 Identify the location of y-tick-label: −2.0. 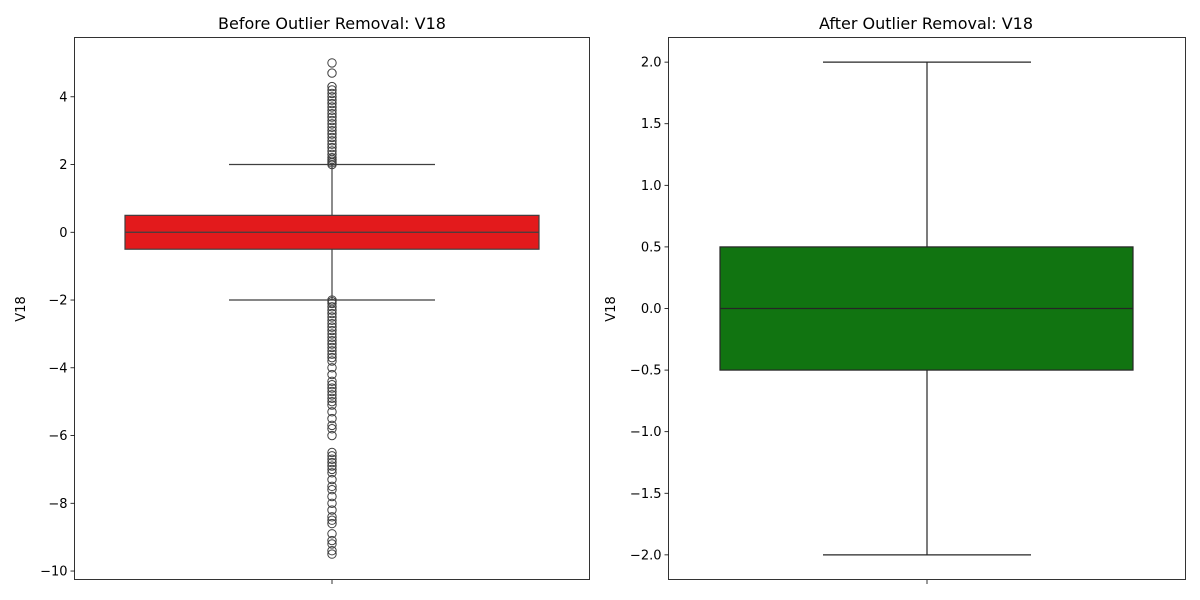
(646, 555).